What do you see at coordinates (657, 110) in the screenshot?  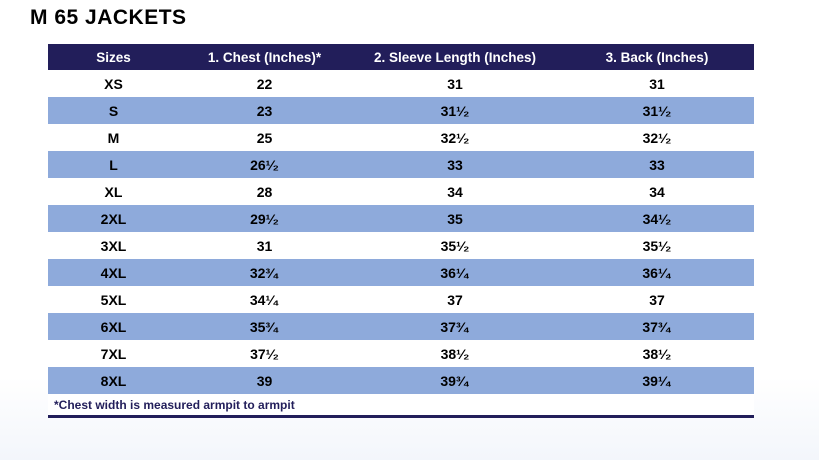 I see `back-cell: 31¹⁄₂` at bounding box center [657, 110].